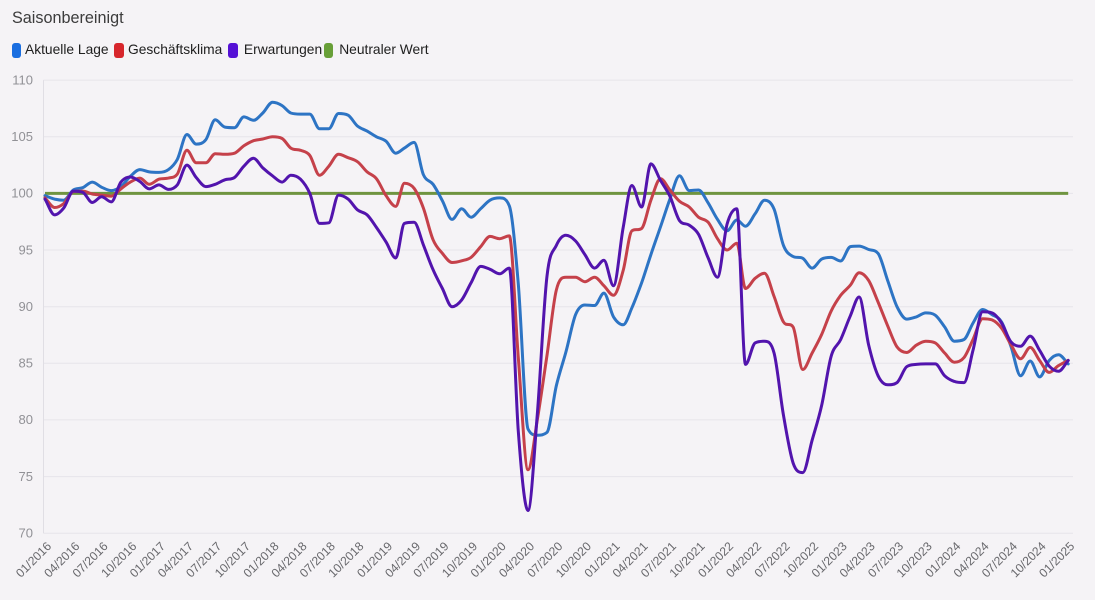  What do you see at coordinates (26, 476) in the screenshot?
I see `svg-text: 75` at bounding box center [26, 476].